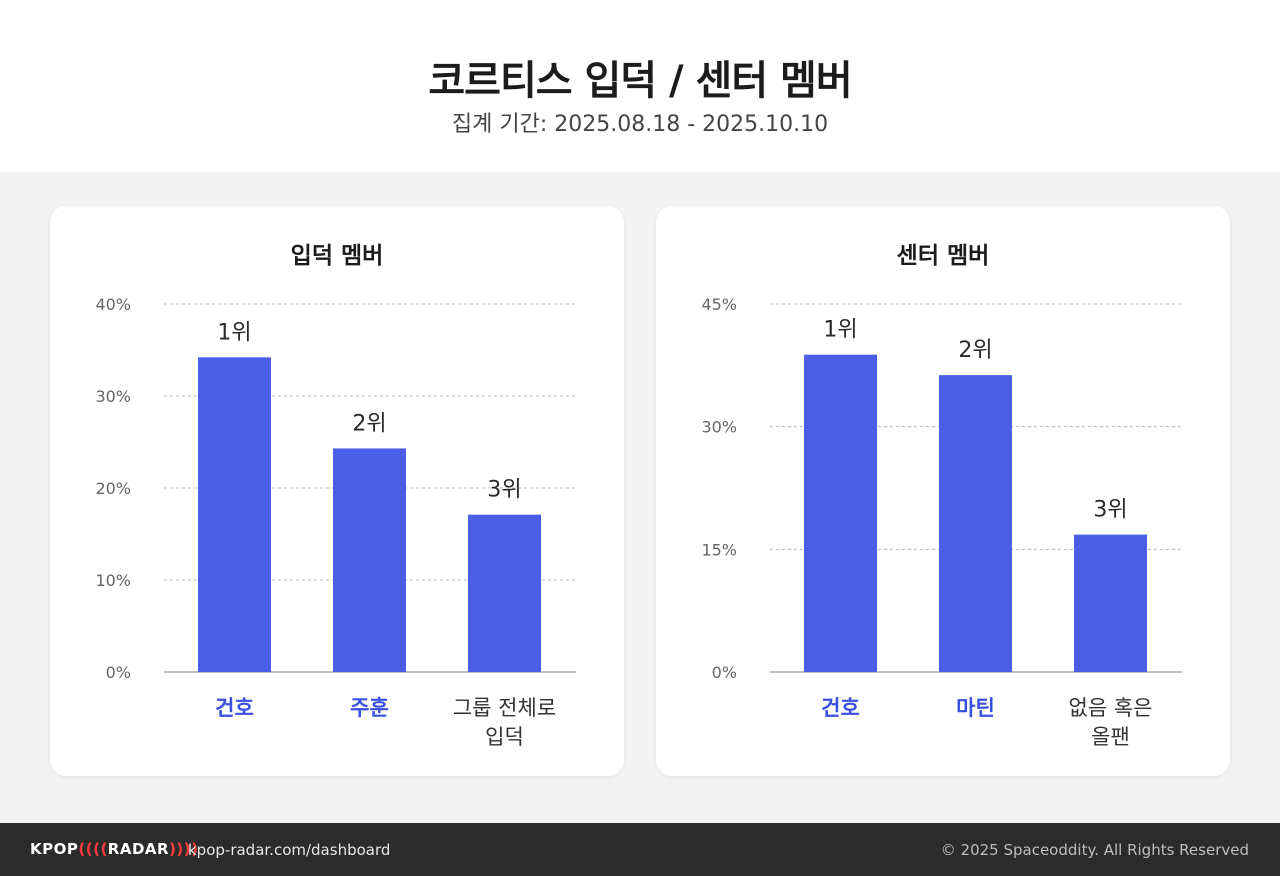 Image resolution: width=1280 pixels, height=876 pixels. What do you see at coordinates (504, 737) in the screenshot?
I see `x-category-label: 입덕` at bounding box center [504, 737].